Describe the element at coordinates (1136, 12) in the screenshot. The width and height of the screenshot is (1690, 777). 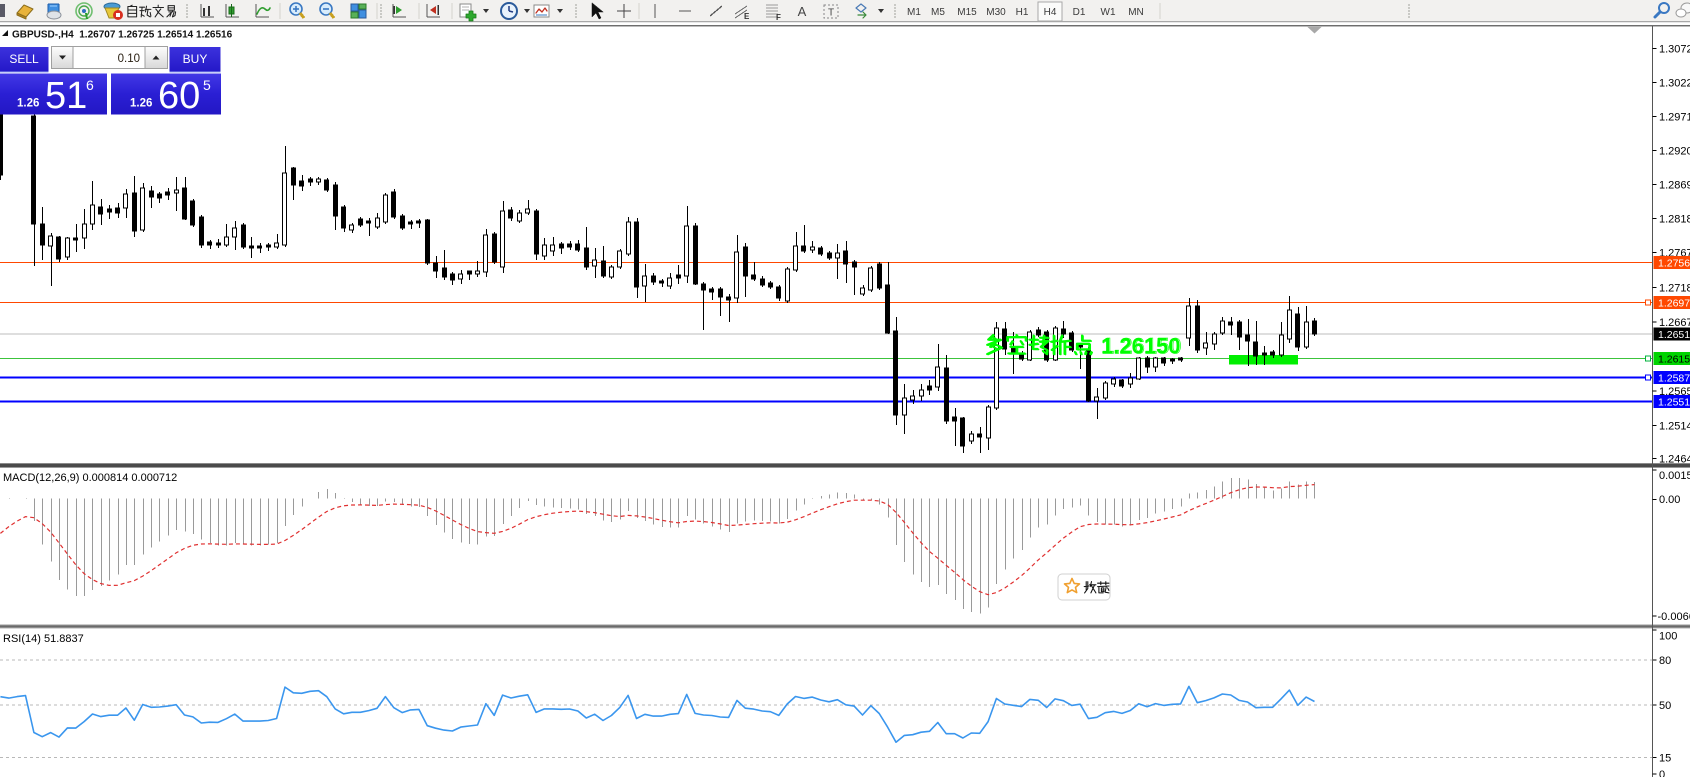
I see `svg-text: MN` at that location.